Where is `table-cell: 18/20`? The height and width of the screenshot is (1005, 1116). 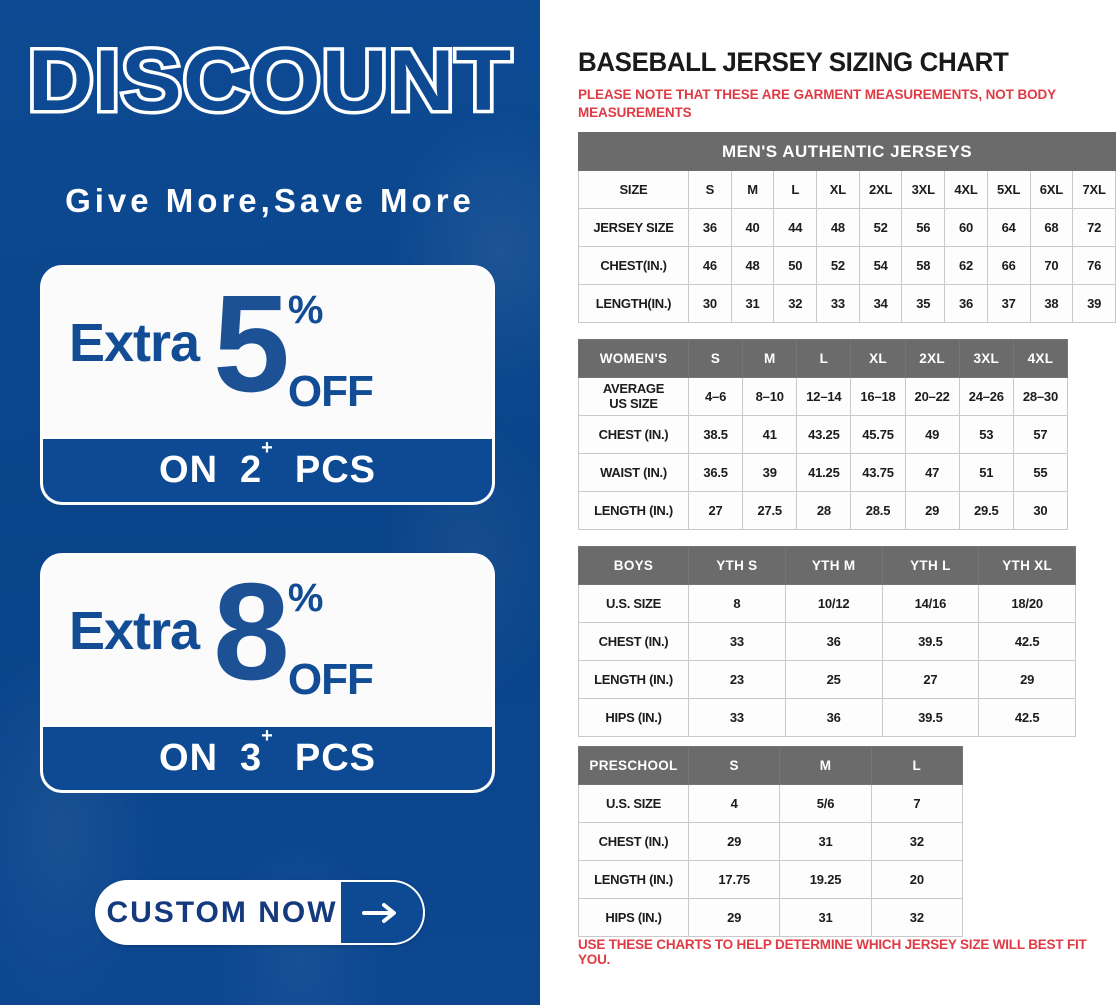 table-cell: 18/20 is located at coordinates (1027, 603).